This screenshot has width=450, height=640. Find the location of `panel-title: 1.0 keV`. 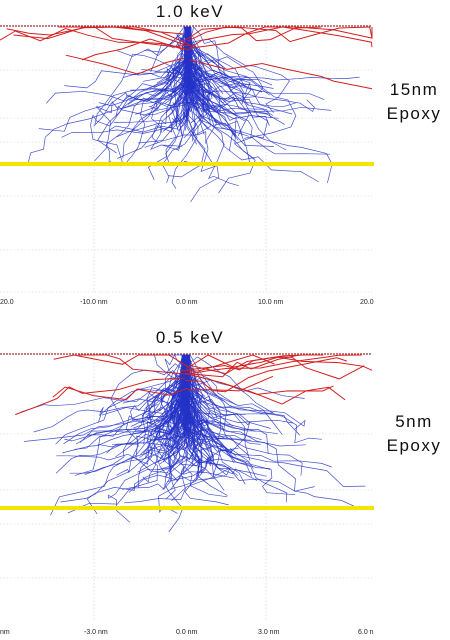

panel-title: 1.0 keV is located at coordinates (190, 11).